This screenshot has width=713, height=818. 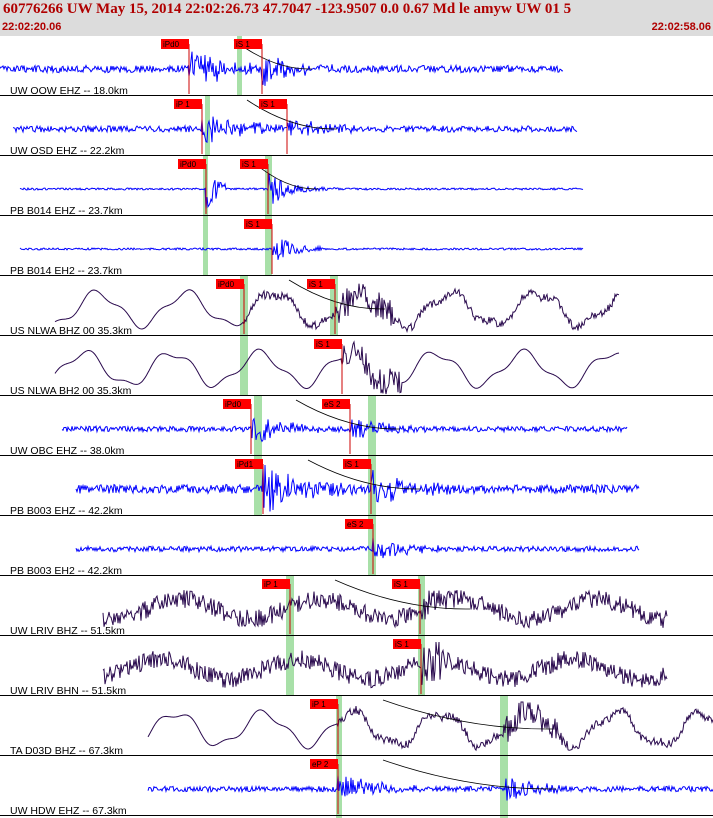 What do you see at coordinates (66, 751) in the screenshot?
I see `trace-station-label: TA D03D BHZ -- 67.3km` at bounding box center [66, 751].